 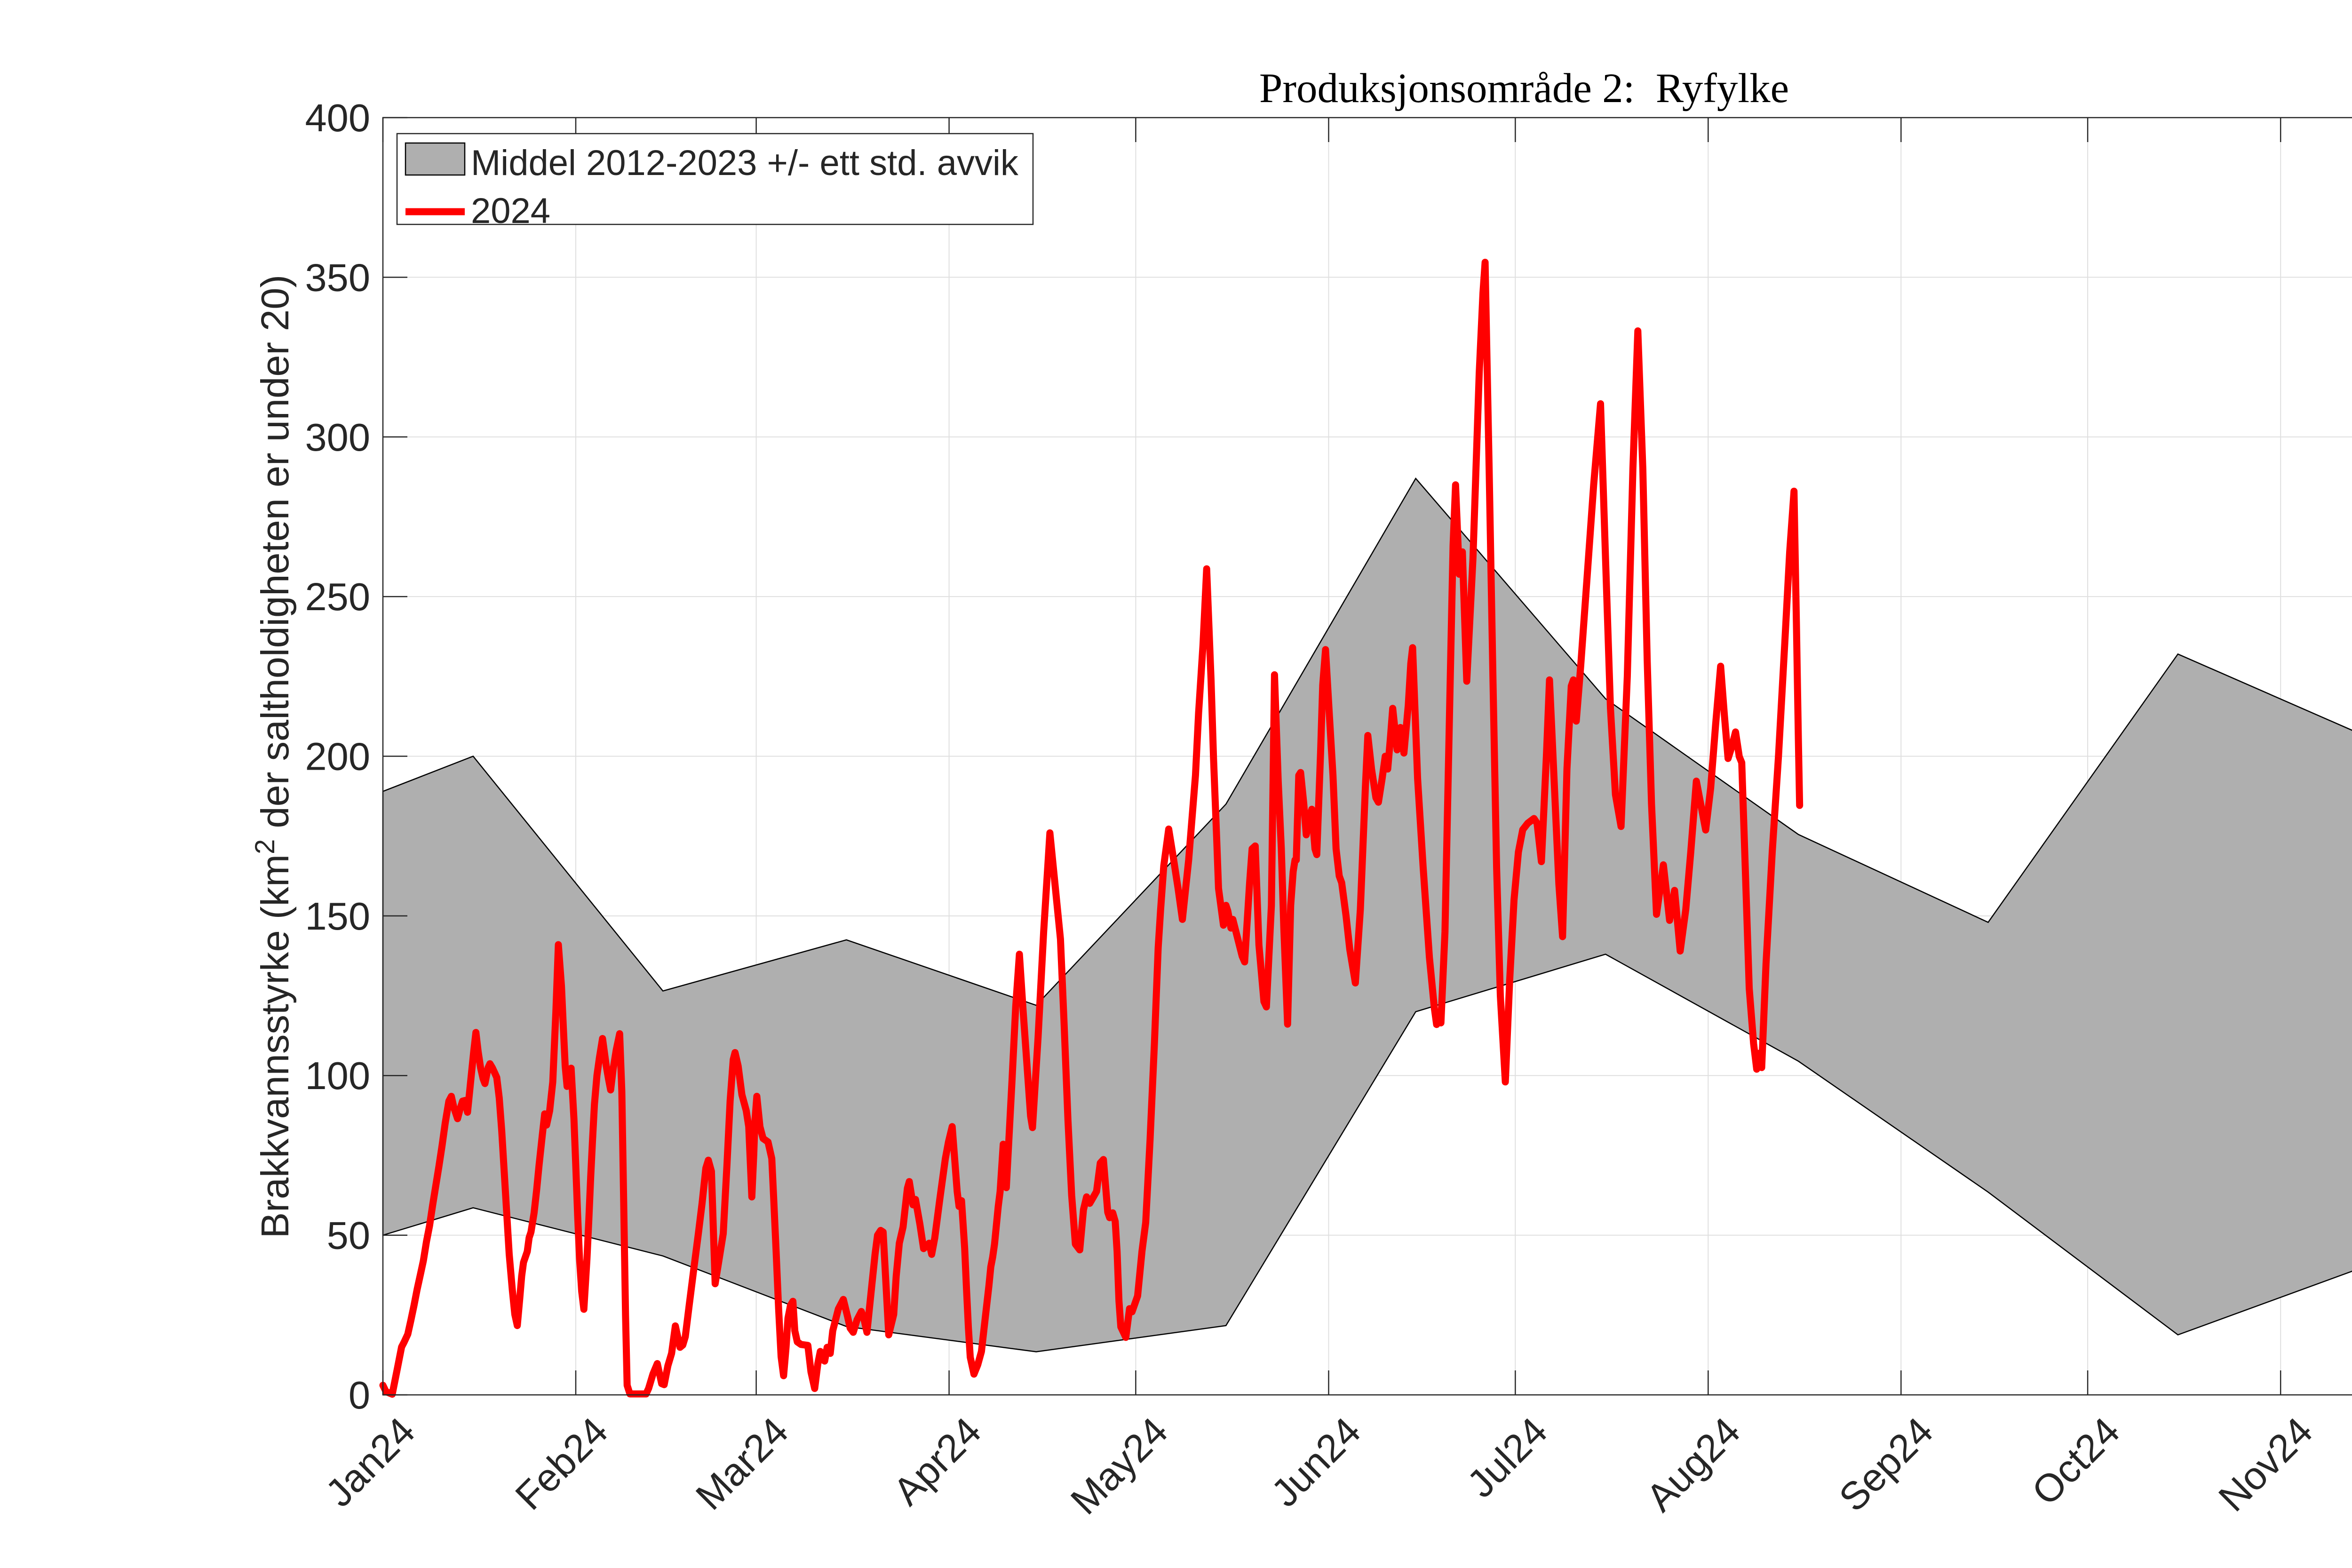 What do you see at coordinates (745, 163) in the screenshot?
I see `svg-text:Middel 2012-2023 +/- ett std.: Middel 2012-2023 +/- ett std. avvik` at bounding box center [745, 163].